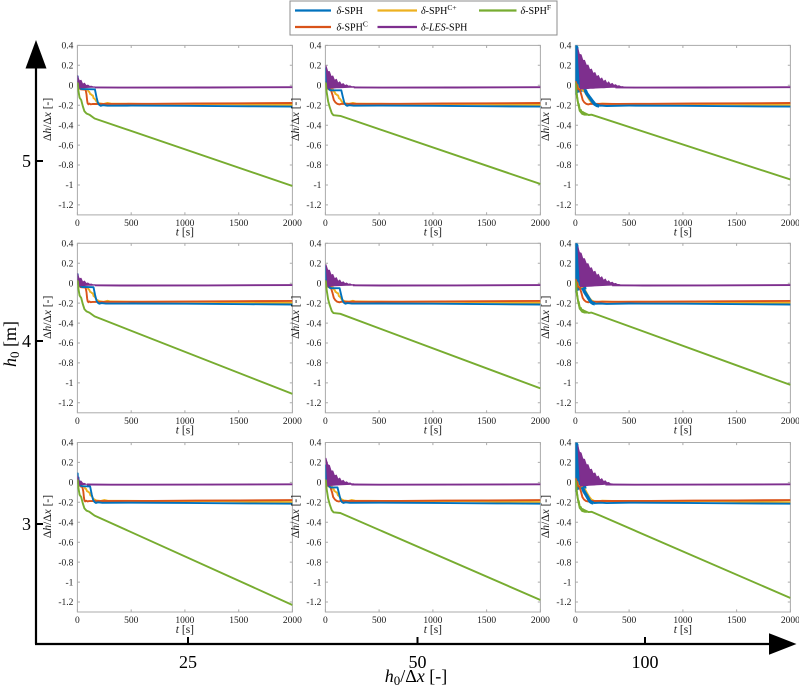 Image resolution: width=799 pixels, height=692 pixels. What do you see at coordinates (352, 27) in the screenshot?
I see `svg-text: δ-SPHC` at bounding box center [352, 27].